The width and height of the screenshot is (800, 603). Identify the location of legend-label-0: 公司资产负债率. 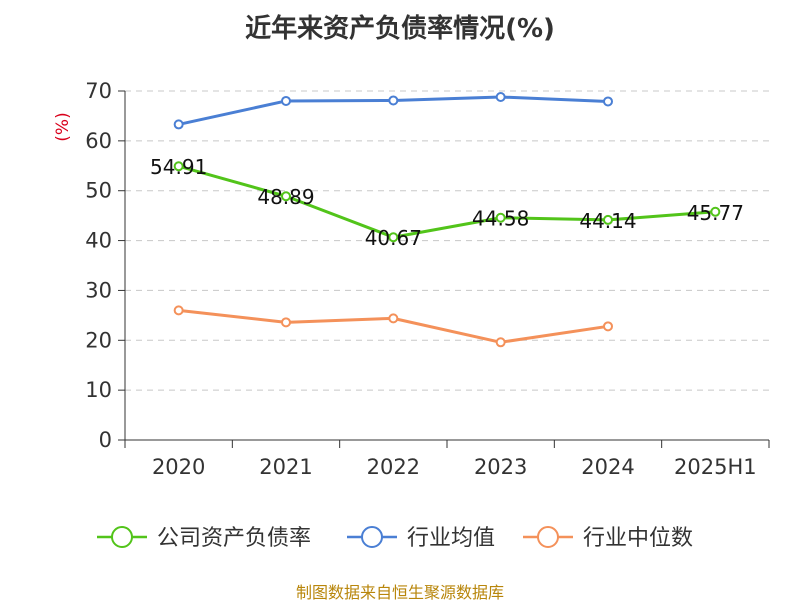
(234, 538).